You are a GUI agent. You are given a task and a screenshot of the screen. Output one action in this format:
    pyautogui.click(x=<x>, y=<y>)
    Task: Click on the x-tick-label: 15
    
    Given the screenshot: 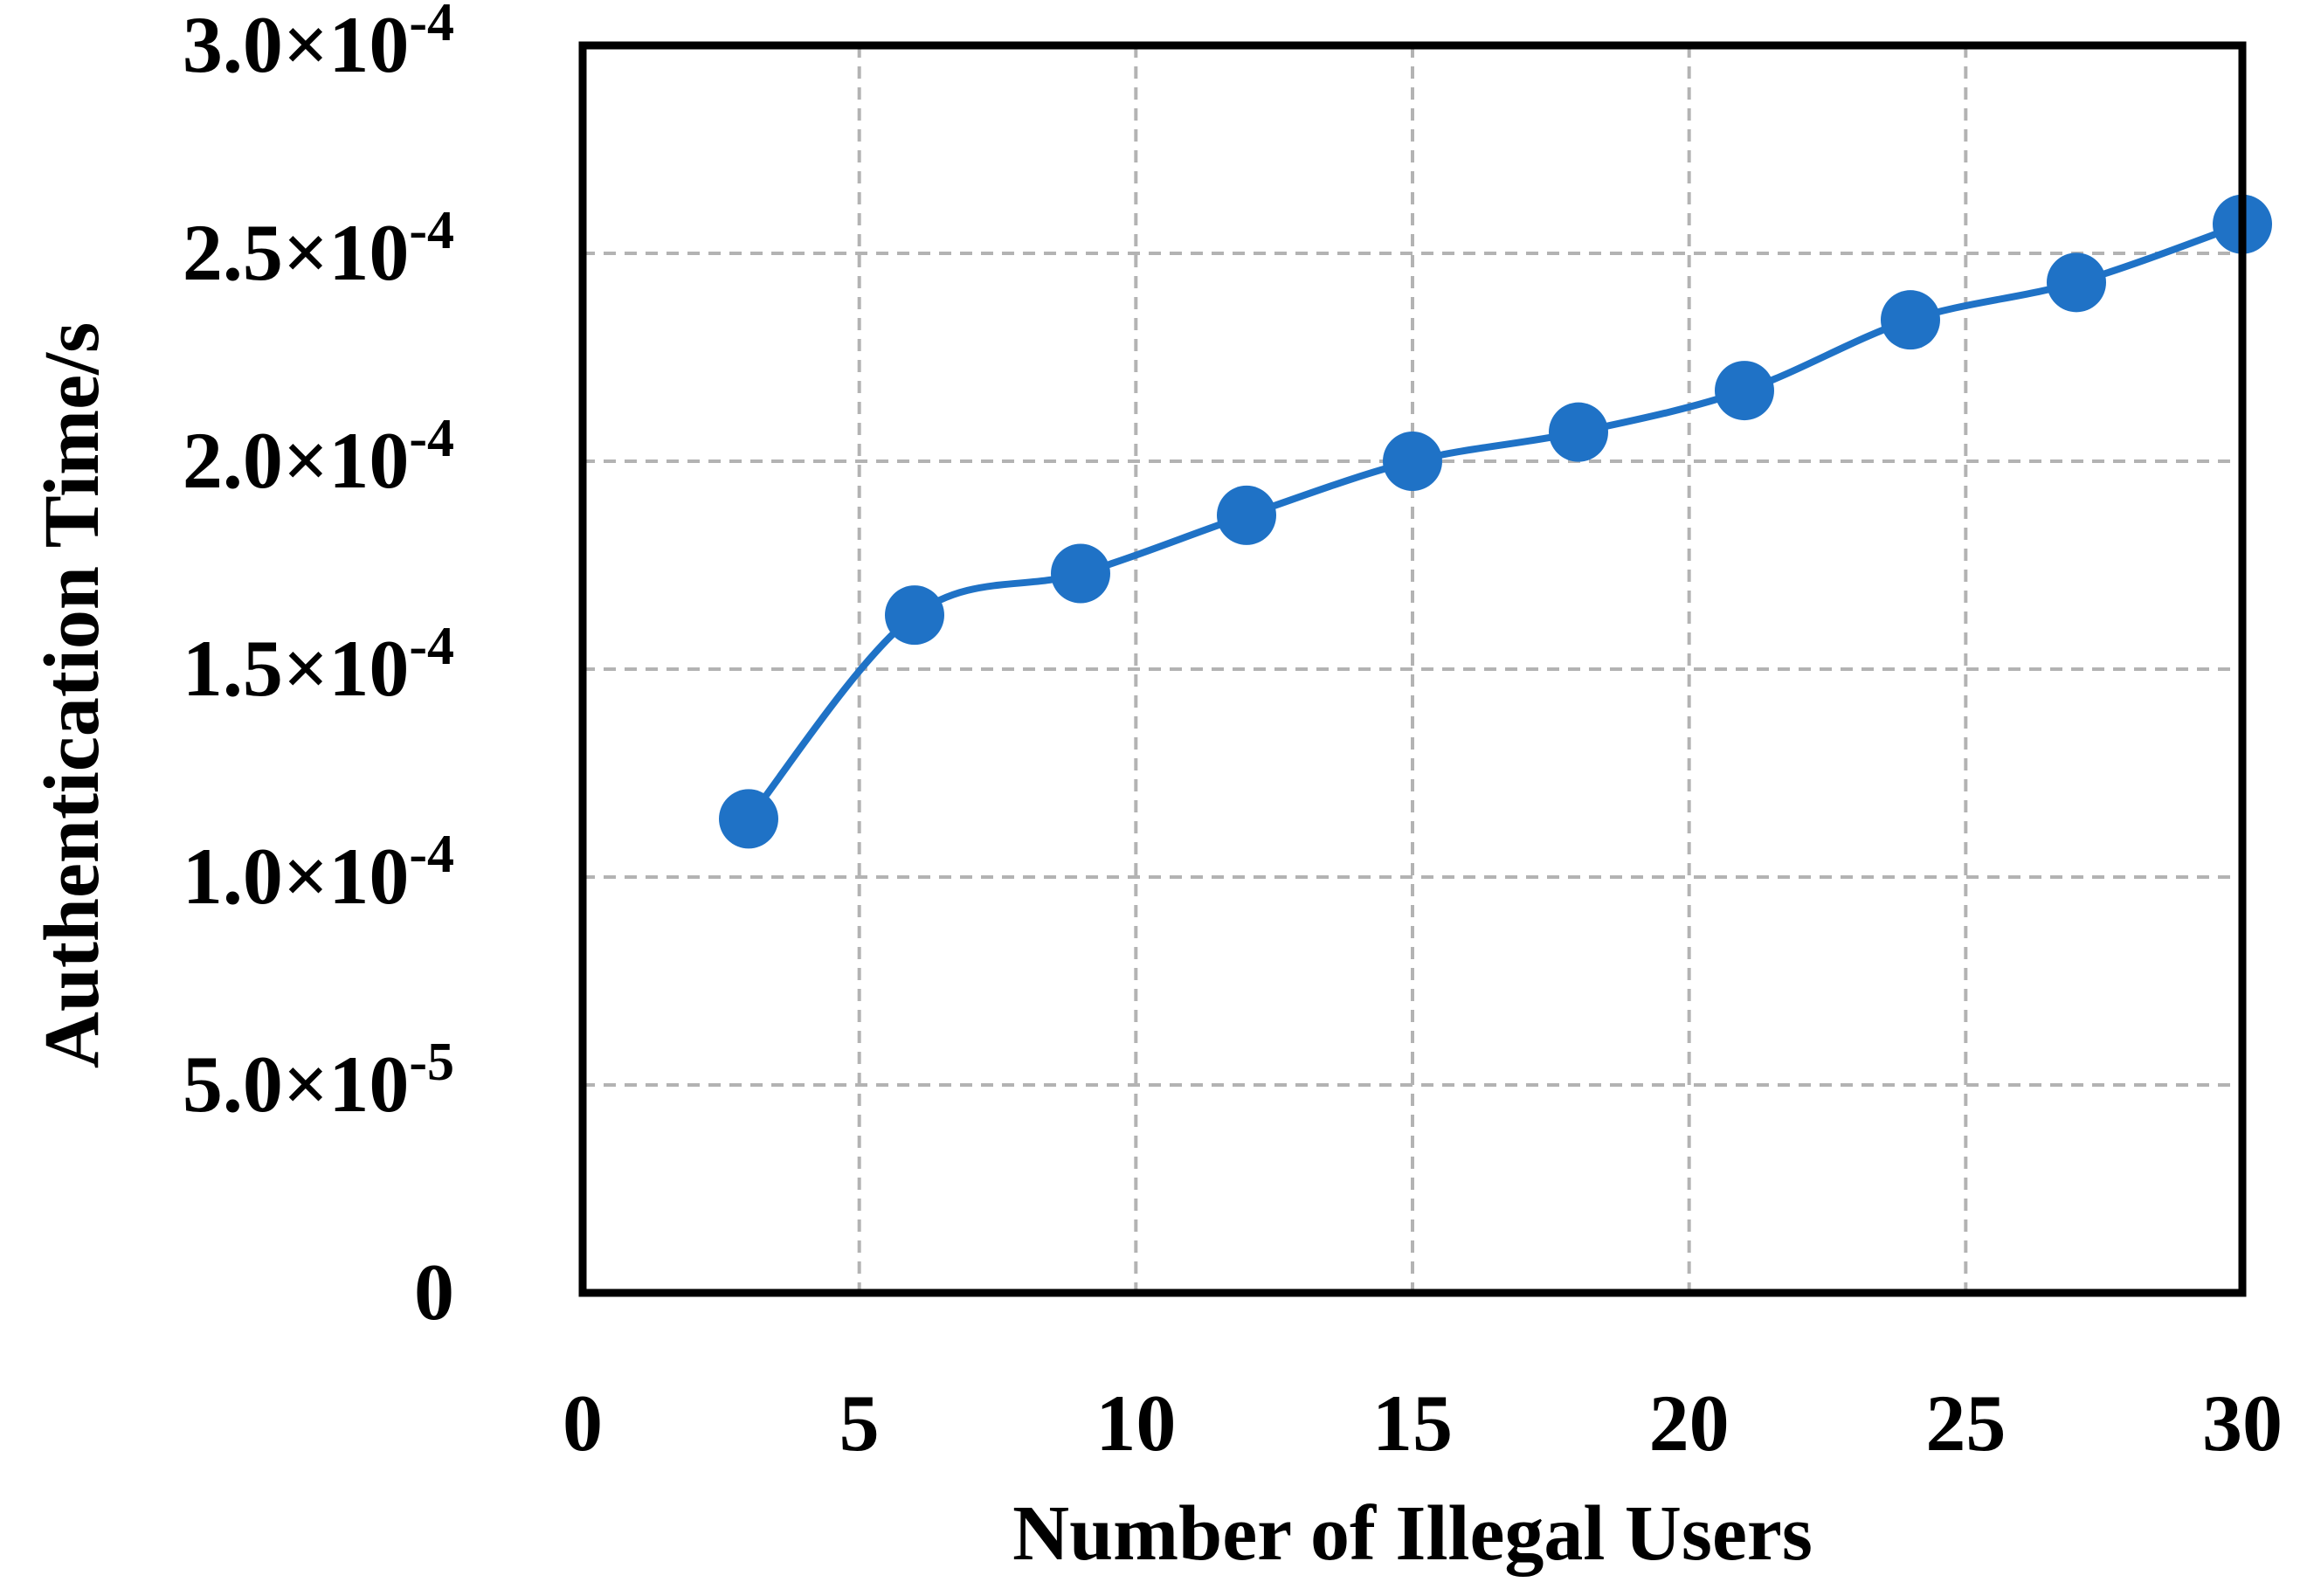 What is the action you would take?
    pyautogui.click(x=1412, y=1423)
    